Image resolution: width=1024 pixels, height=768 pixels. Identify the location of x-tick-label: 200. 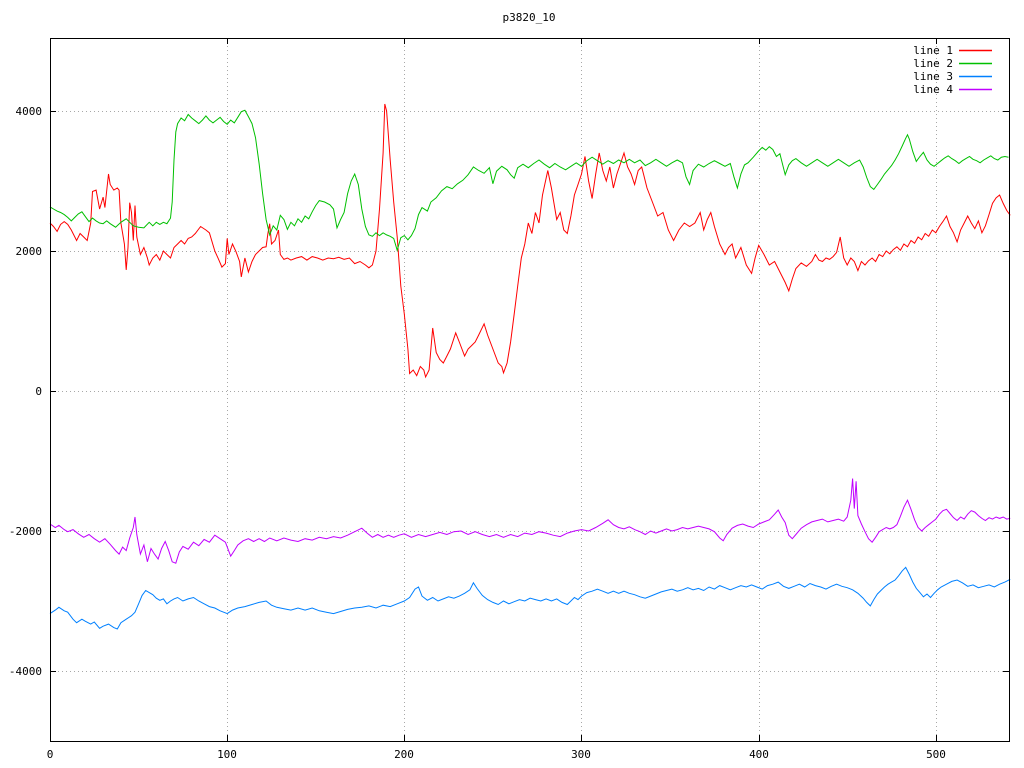
(404, 754).